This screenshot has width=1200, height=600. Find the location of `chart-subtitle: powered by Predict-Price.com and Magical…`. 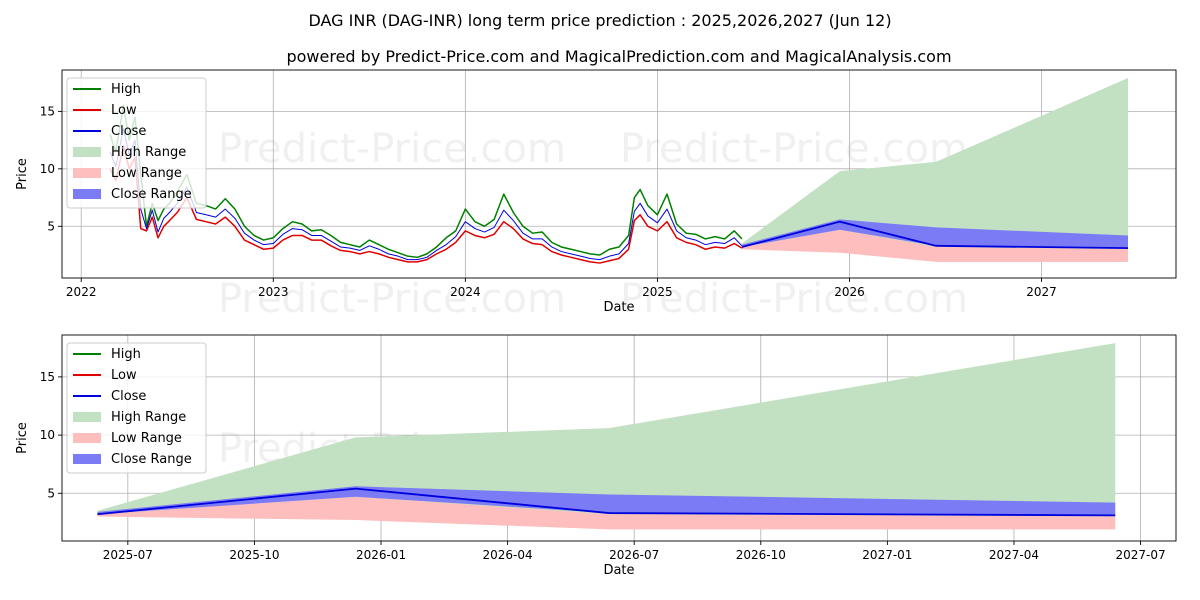

chart-subtitle: powered by Predict-Price.com and Magical… is located at coordinates (618, 56).